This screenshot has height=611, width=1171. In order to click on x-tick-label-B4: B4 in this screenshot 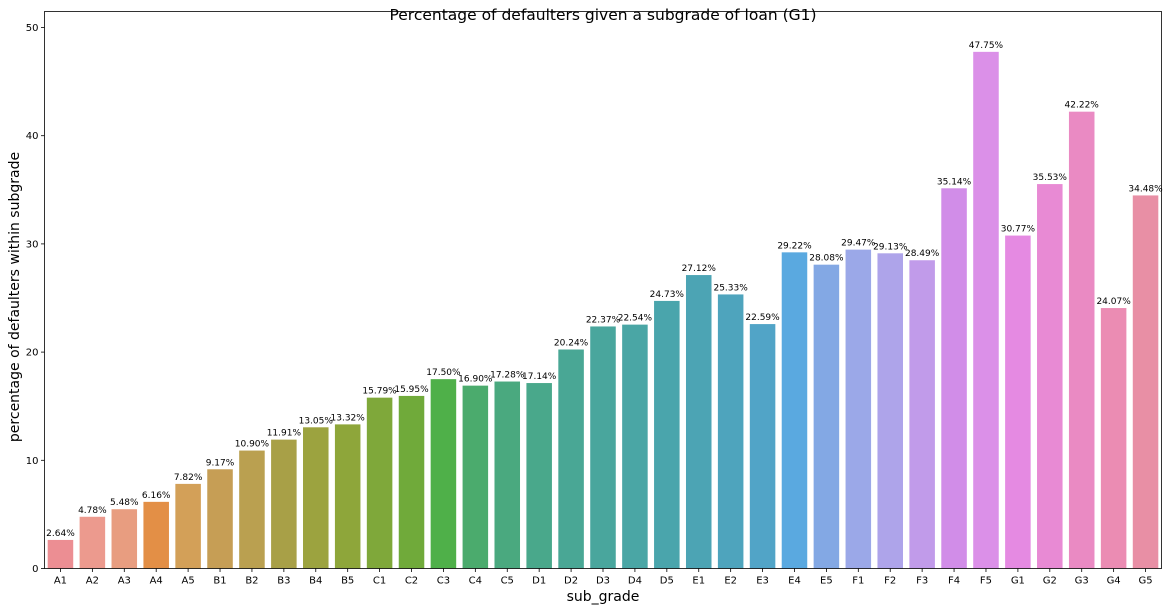, I will do `click(315, 581)`.